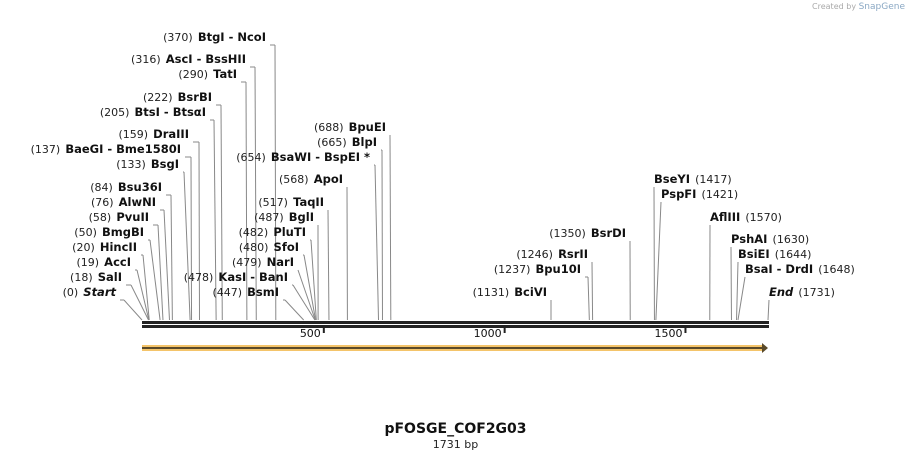  Describe the element at coordinates (291, 200) in the screenshot. I see `site-label: (517) TaqII` at that location.